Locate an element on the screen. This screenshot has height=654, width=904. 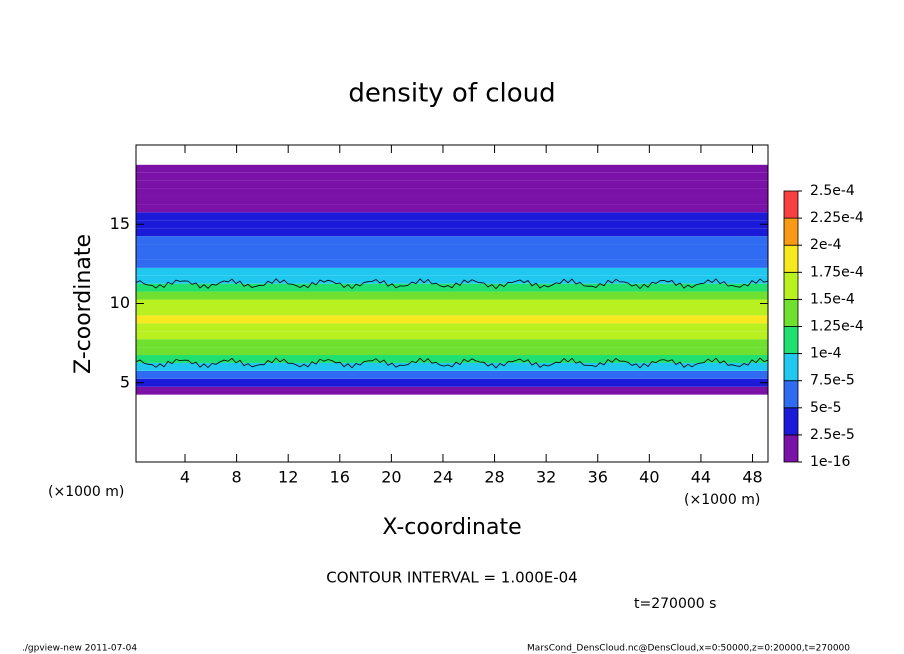
colorbar-label: 2.5e-4 is located at coordinates (832, 191).